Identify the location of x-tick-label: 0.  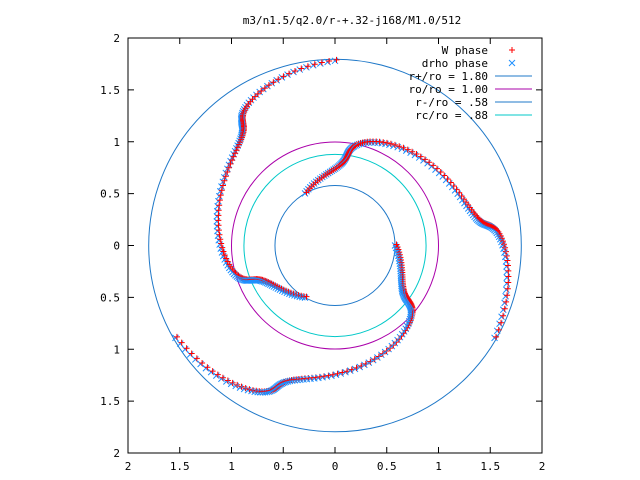
(335, 466).